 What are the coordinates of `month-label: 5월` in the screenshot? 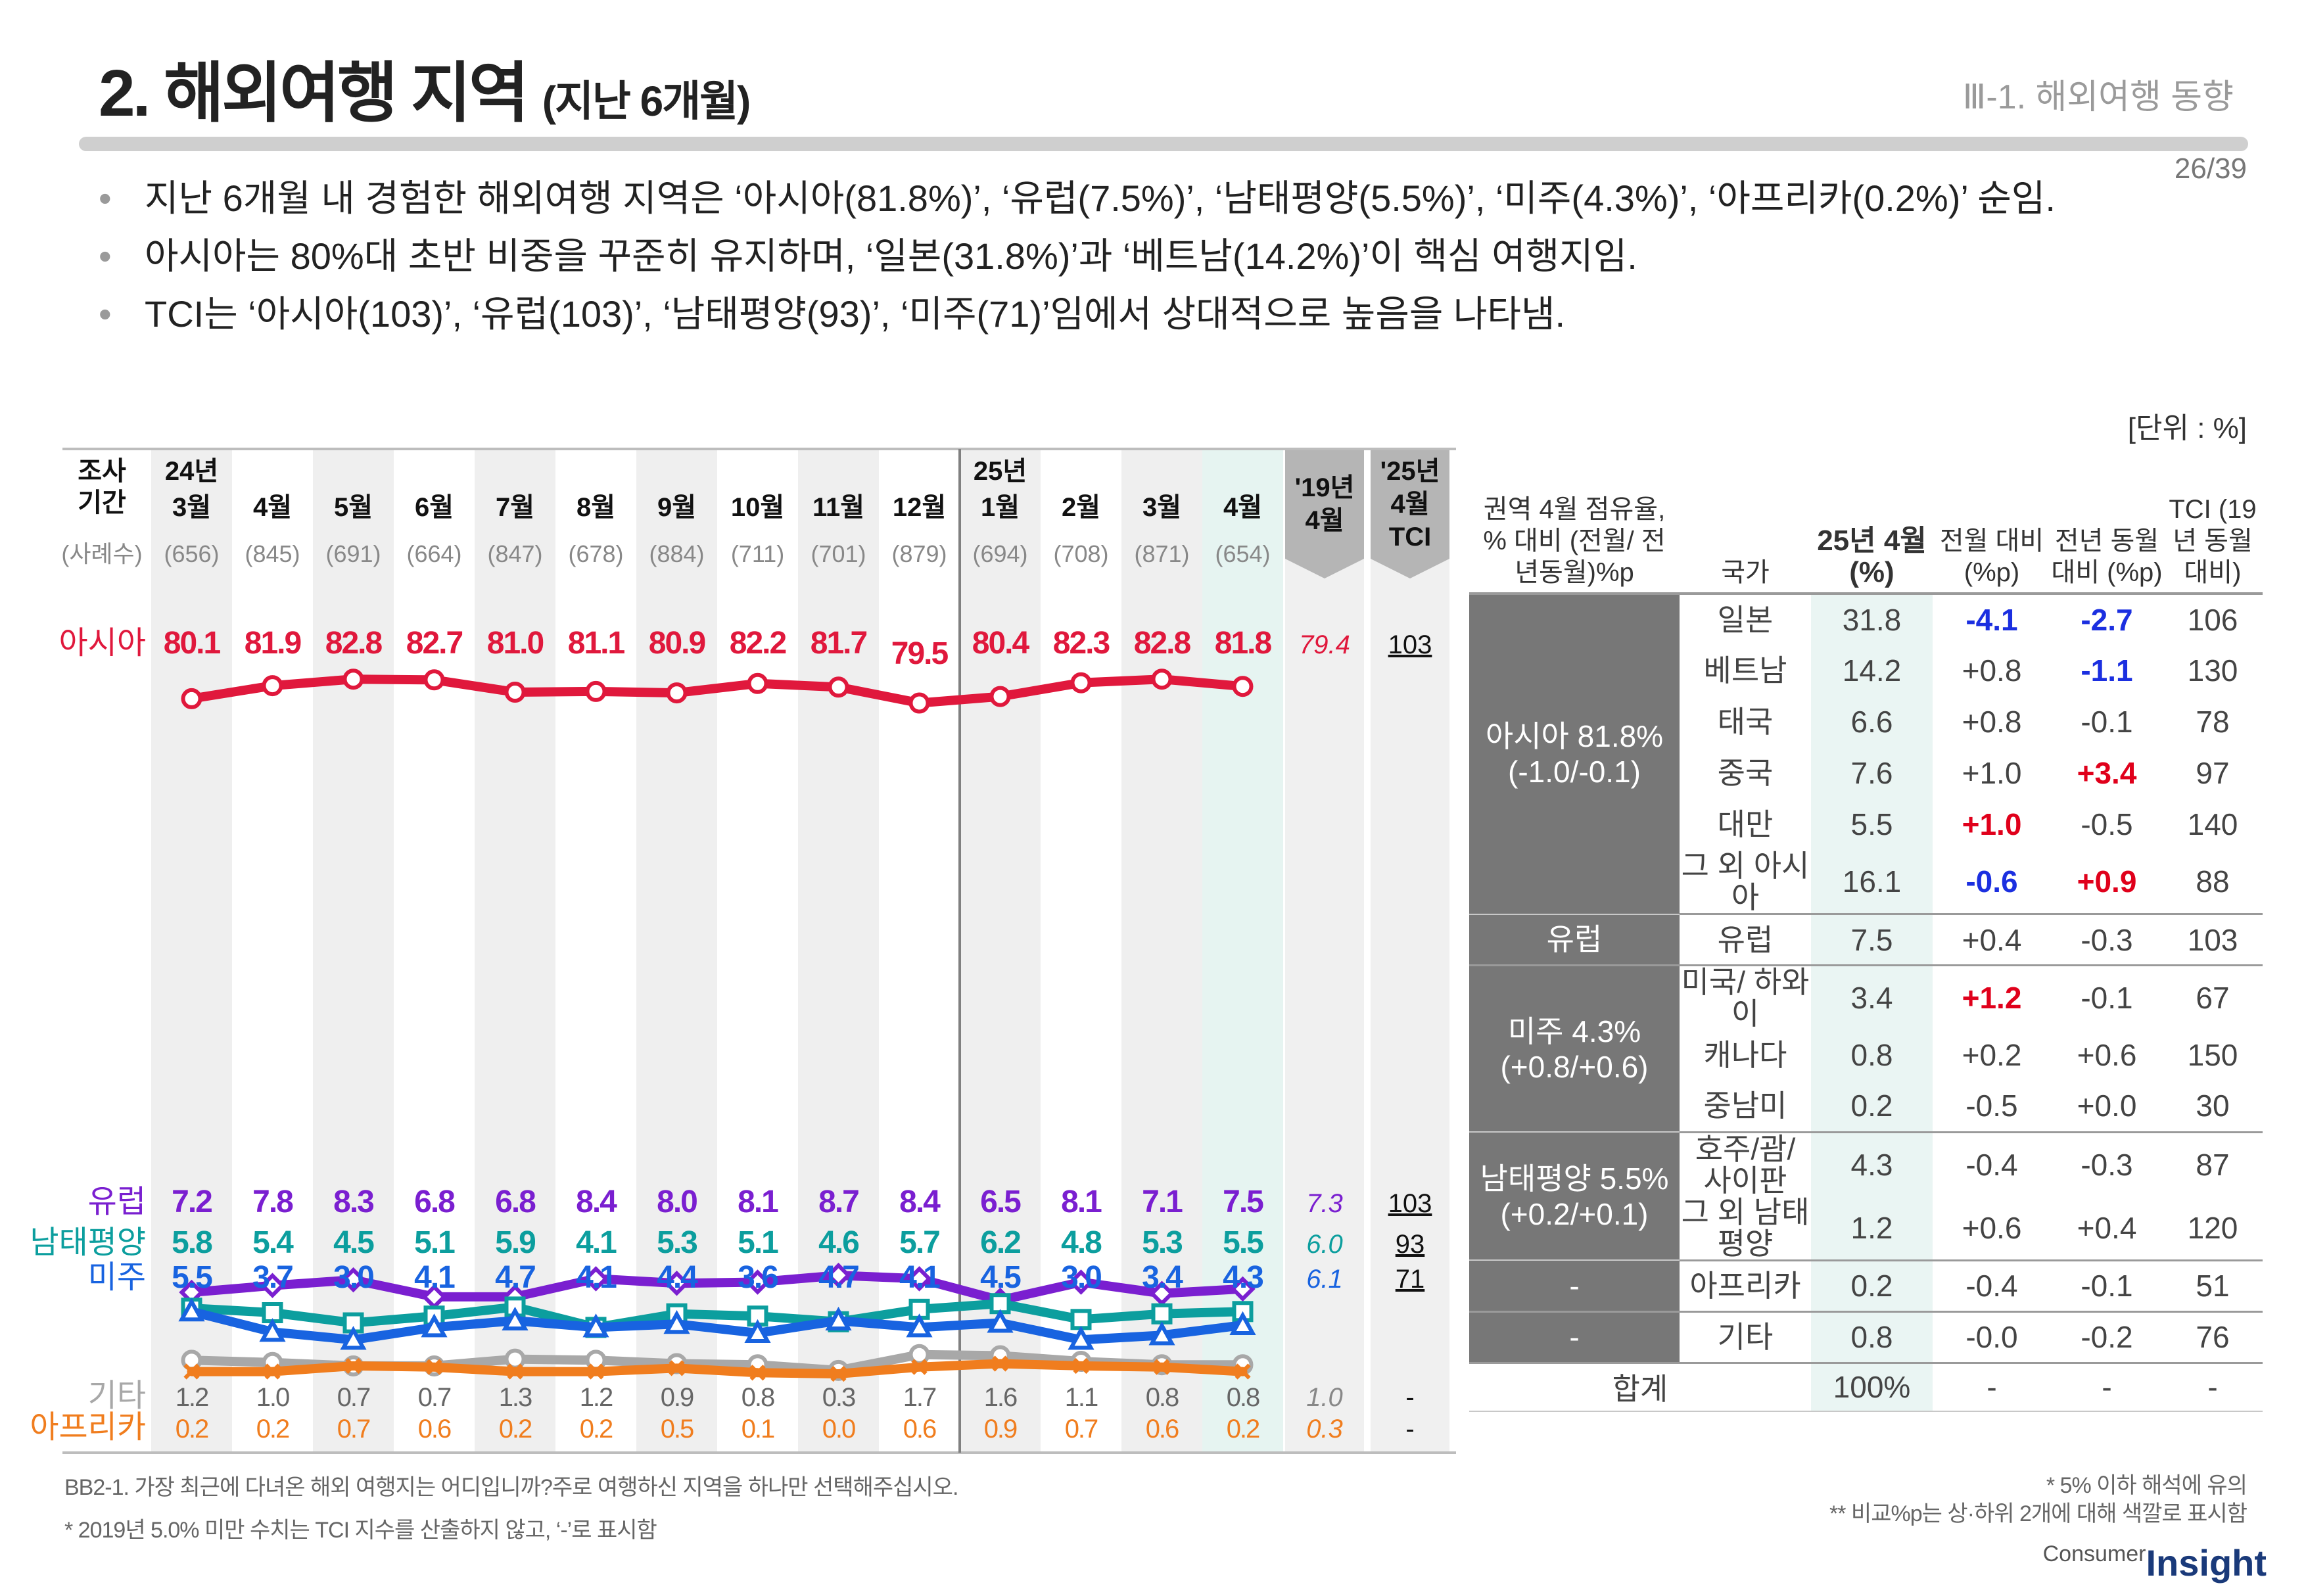 It's located at (353, 507).